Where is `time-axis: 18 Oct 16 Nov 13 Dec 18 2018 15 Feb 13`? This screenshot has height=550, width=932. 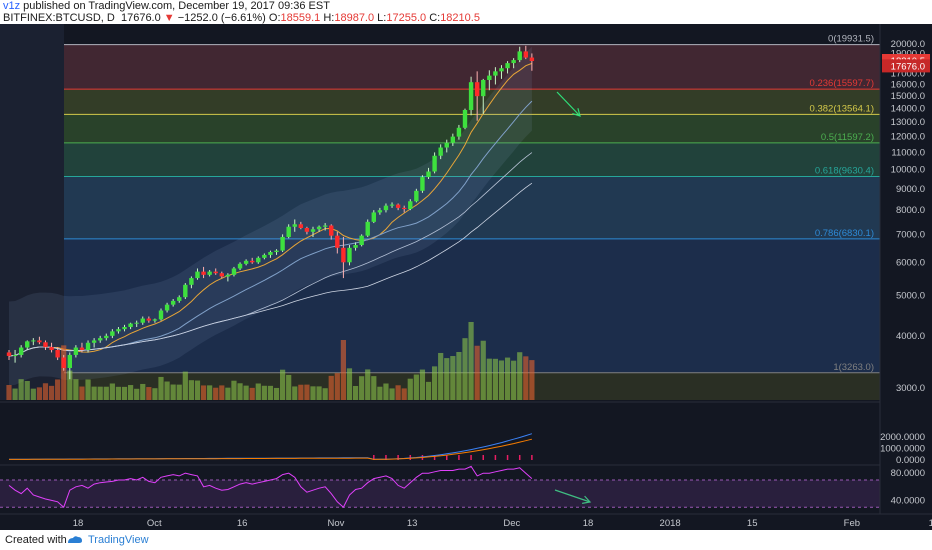
time-axis: 18 Oct 16 Nov 13 Dec 18 2018 15 Feb 13 is located at coordinates (466, 521).